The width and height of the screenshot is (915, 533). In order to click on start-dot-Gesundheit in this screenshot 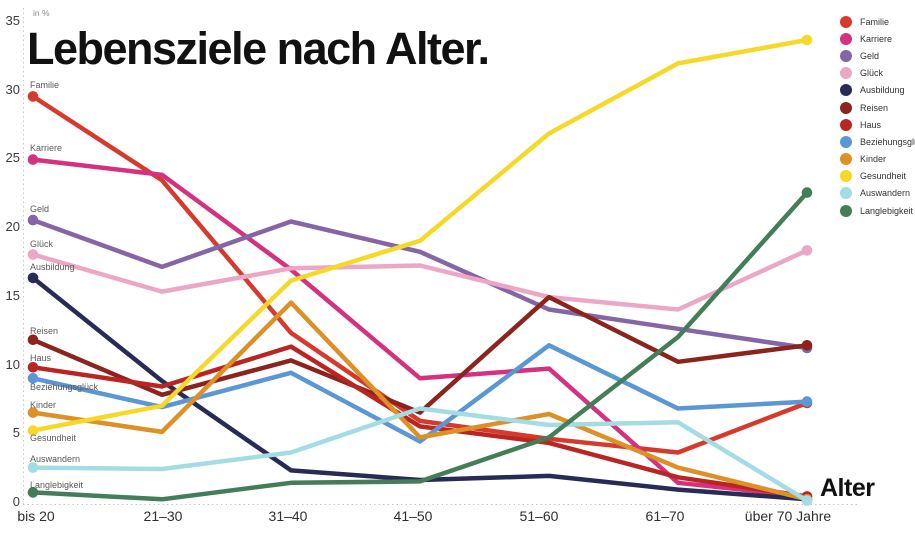, I will do `click(33, 430)`.